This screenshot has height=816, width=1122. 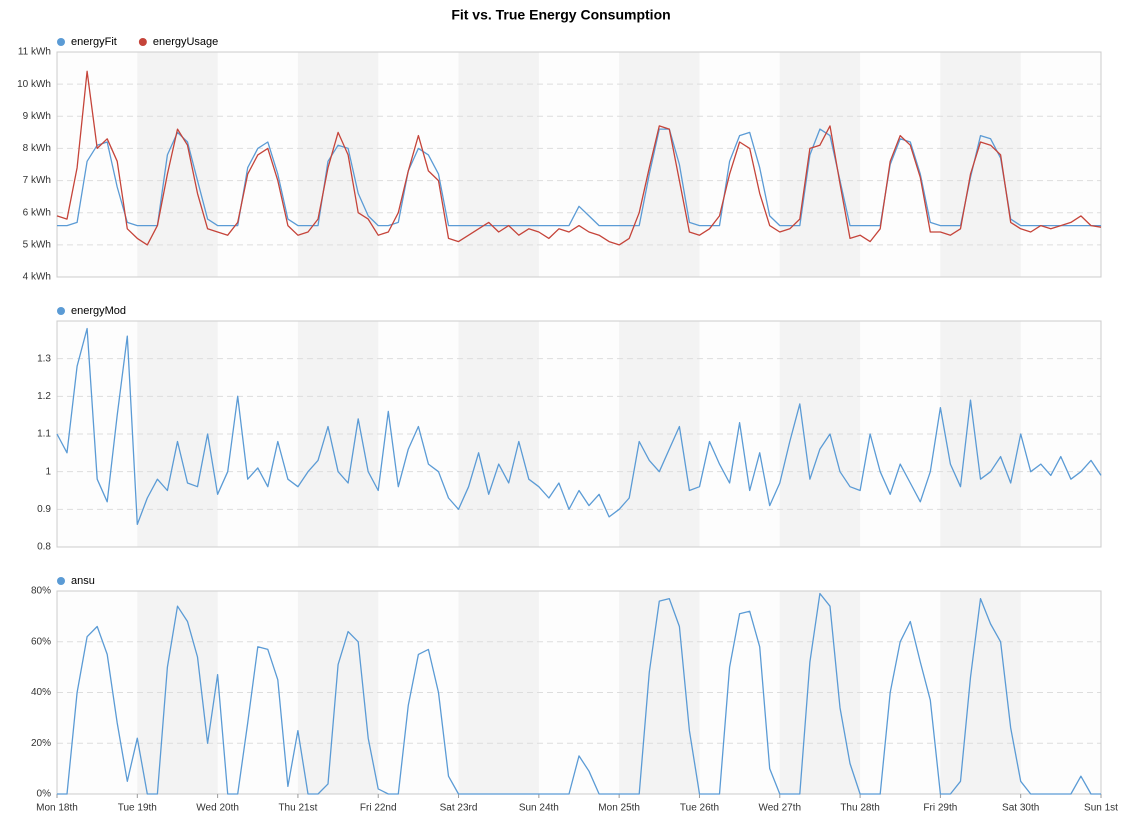 What do you see at coordinates (459, 808) in the screenshot?
I see `x-tick-label: Sat 23rd` at bounding box center [459, 808].